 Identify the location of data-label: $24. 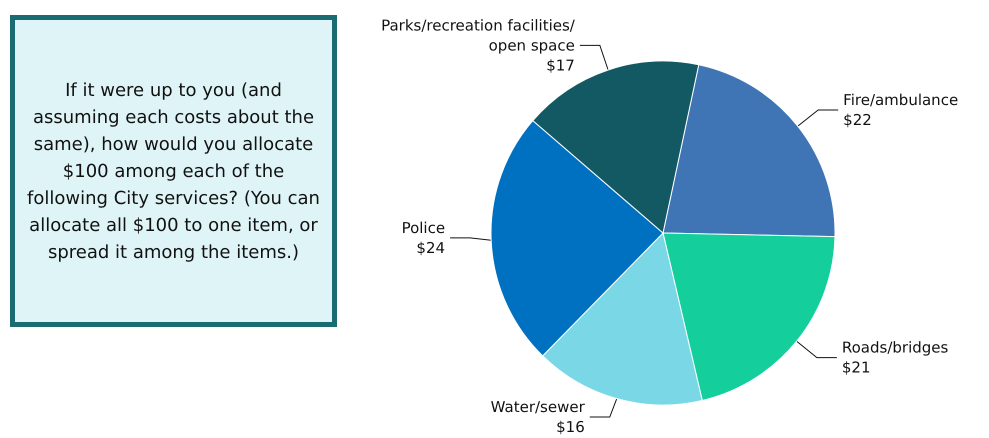
(431, 247).